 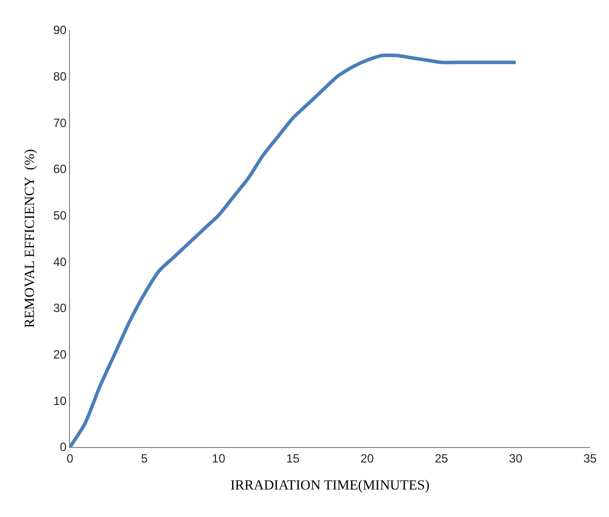 I want to click on x-tick-label: 35, so click(x=590, y=458).